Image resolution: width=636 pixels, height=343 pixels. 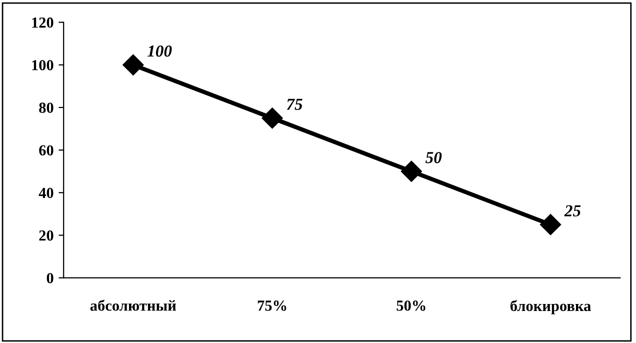 I want to click on x-tick-label: абсолютный, so click(x=133, y=305).